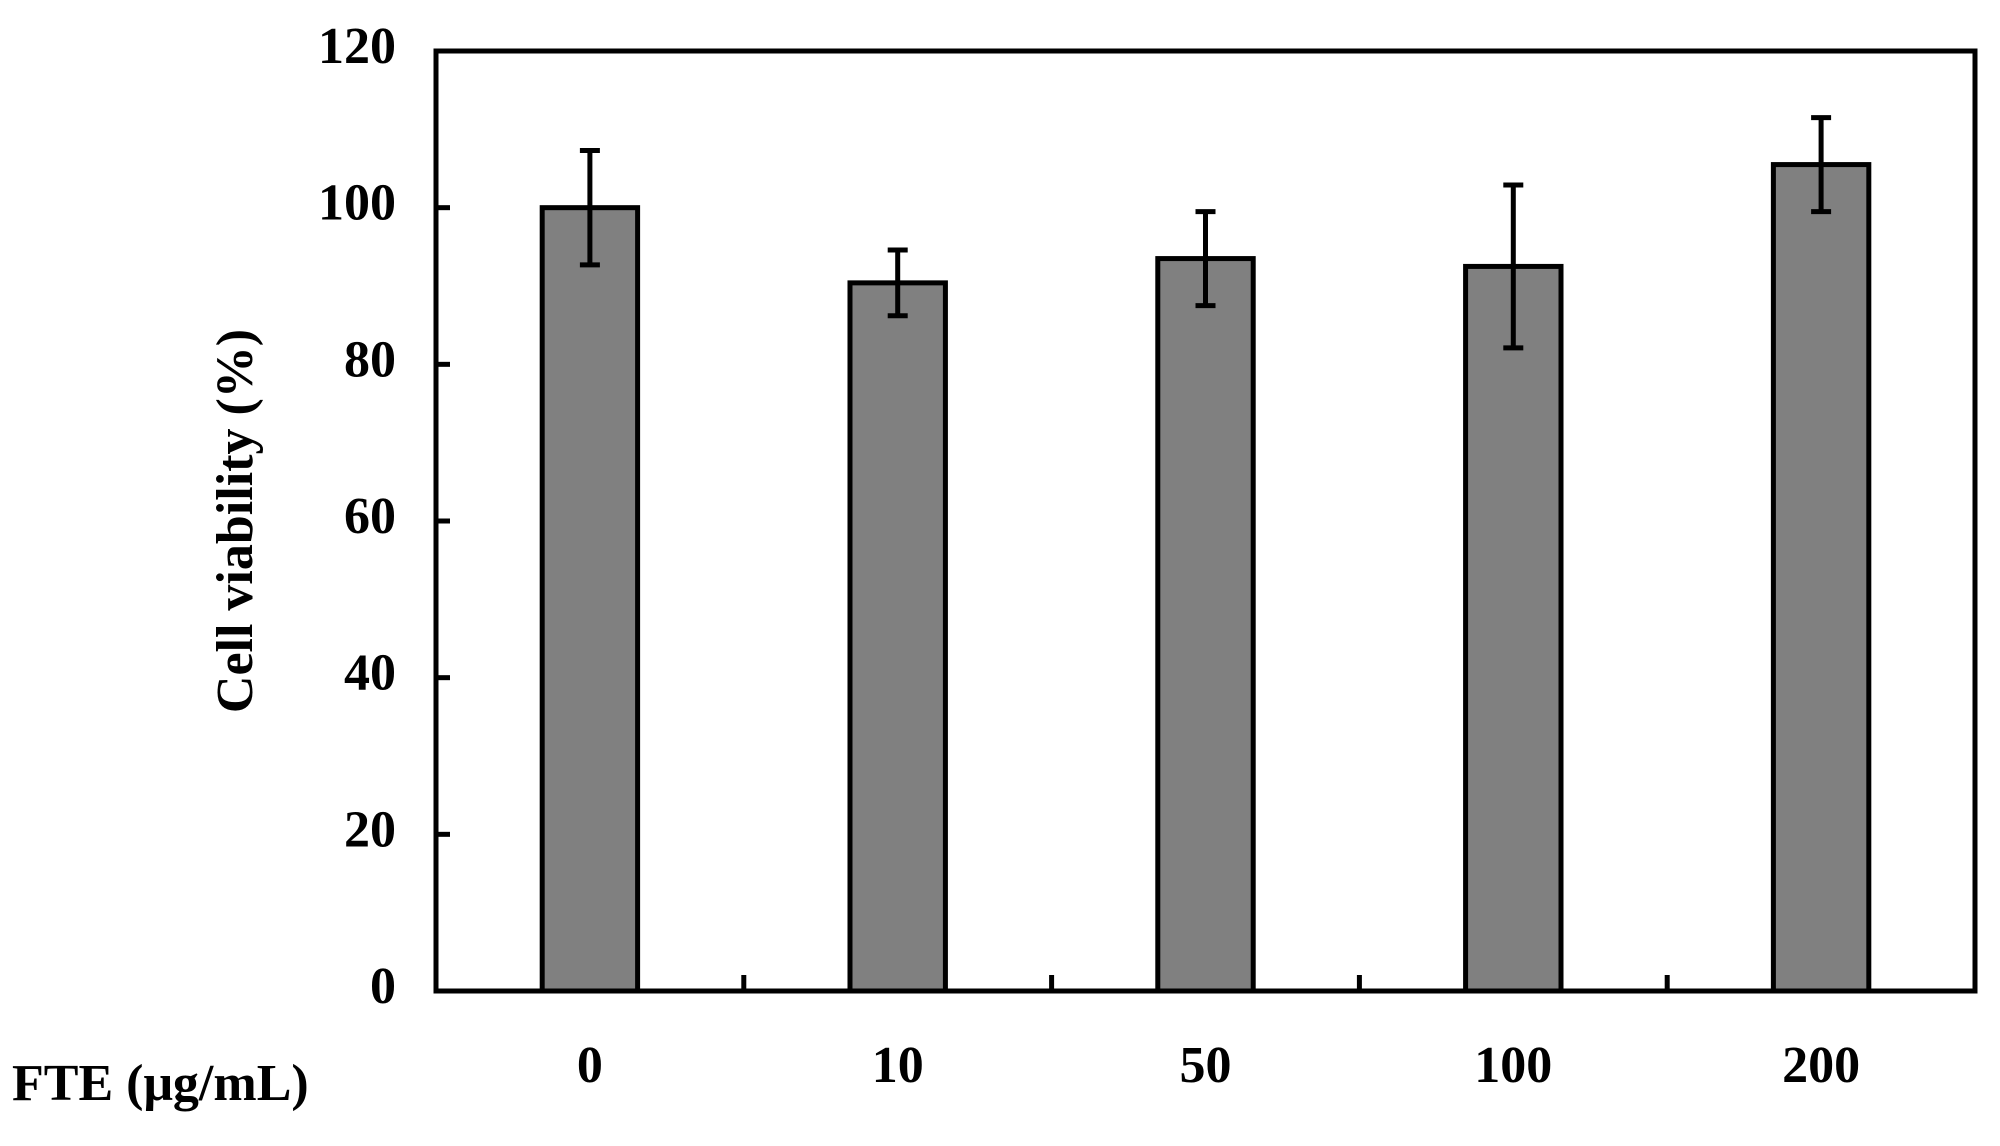 This screenshot has width=2000, height=1146. Describe the element at coordinates (370, 359) in the screenshot. I see `y-tick-label: 80` at that location.